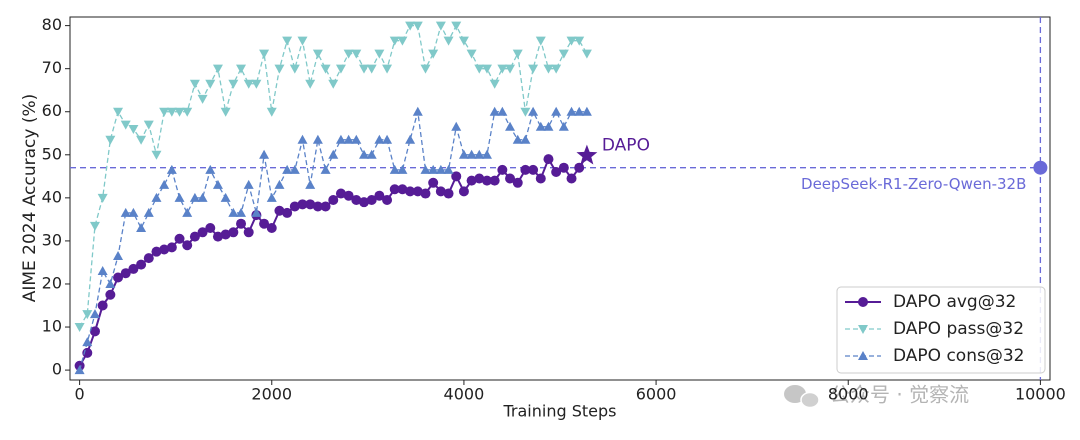 Image resolution: width=1080 pixels, height=440 pixels. Describe the element at coordinates (958, 356) in the screenshot. I see `legend-label: DAPO cons@32` at that location.